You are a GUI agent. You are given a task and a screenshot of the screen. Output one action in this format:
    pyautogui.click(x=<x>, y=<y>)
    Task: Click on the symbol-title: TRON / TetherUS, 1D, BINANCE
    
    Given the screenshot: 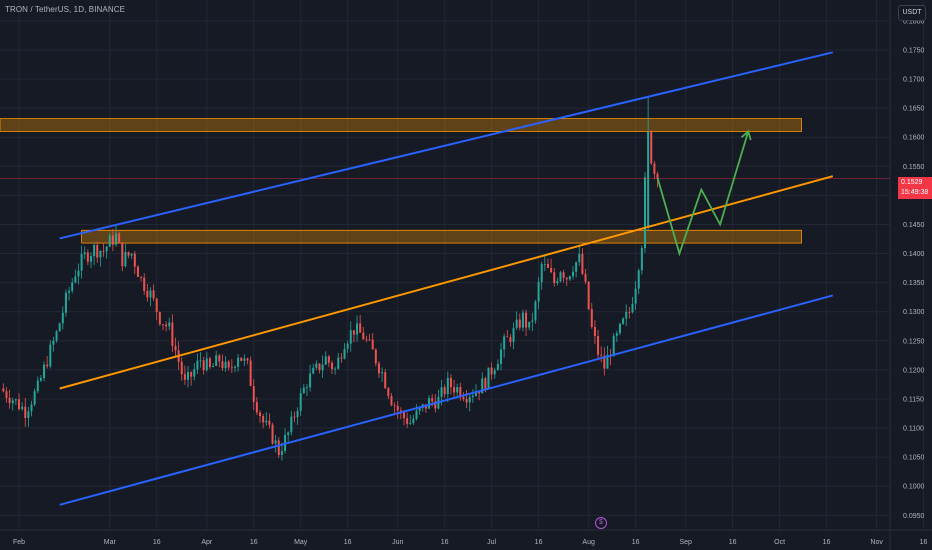 What is the action you would take?
    pyautogui.click(x=65, y=9)
    